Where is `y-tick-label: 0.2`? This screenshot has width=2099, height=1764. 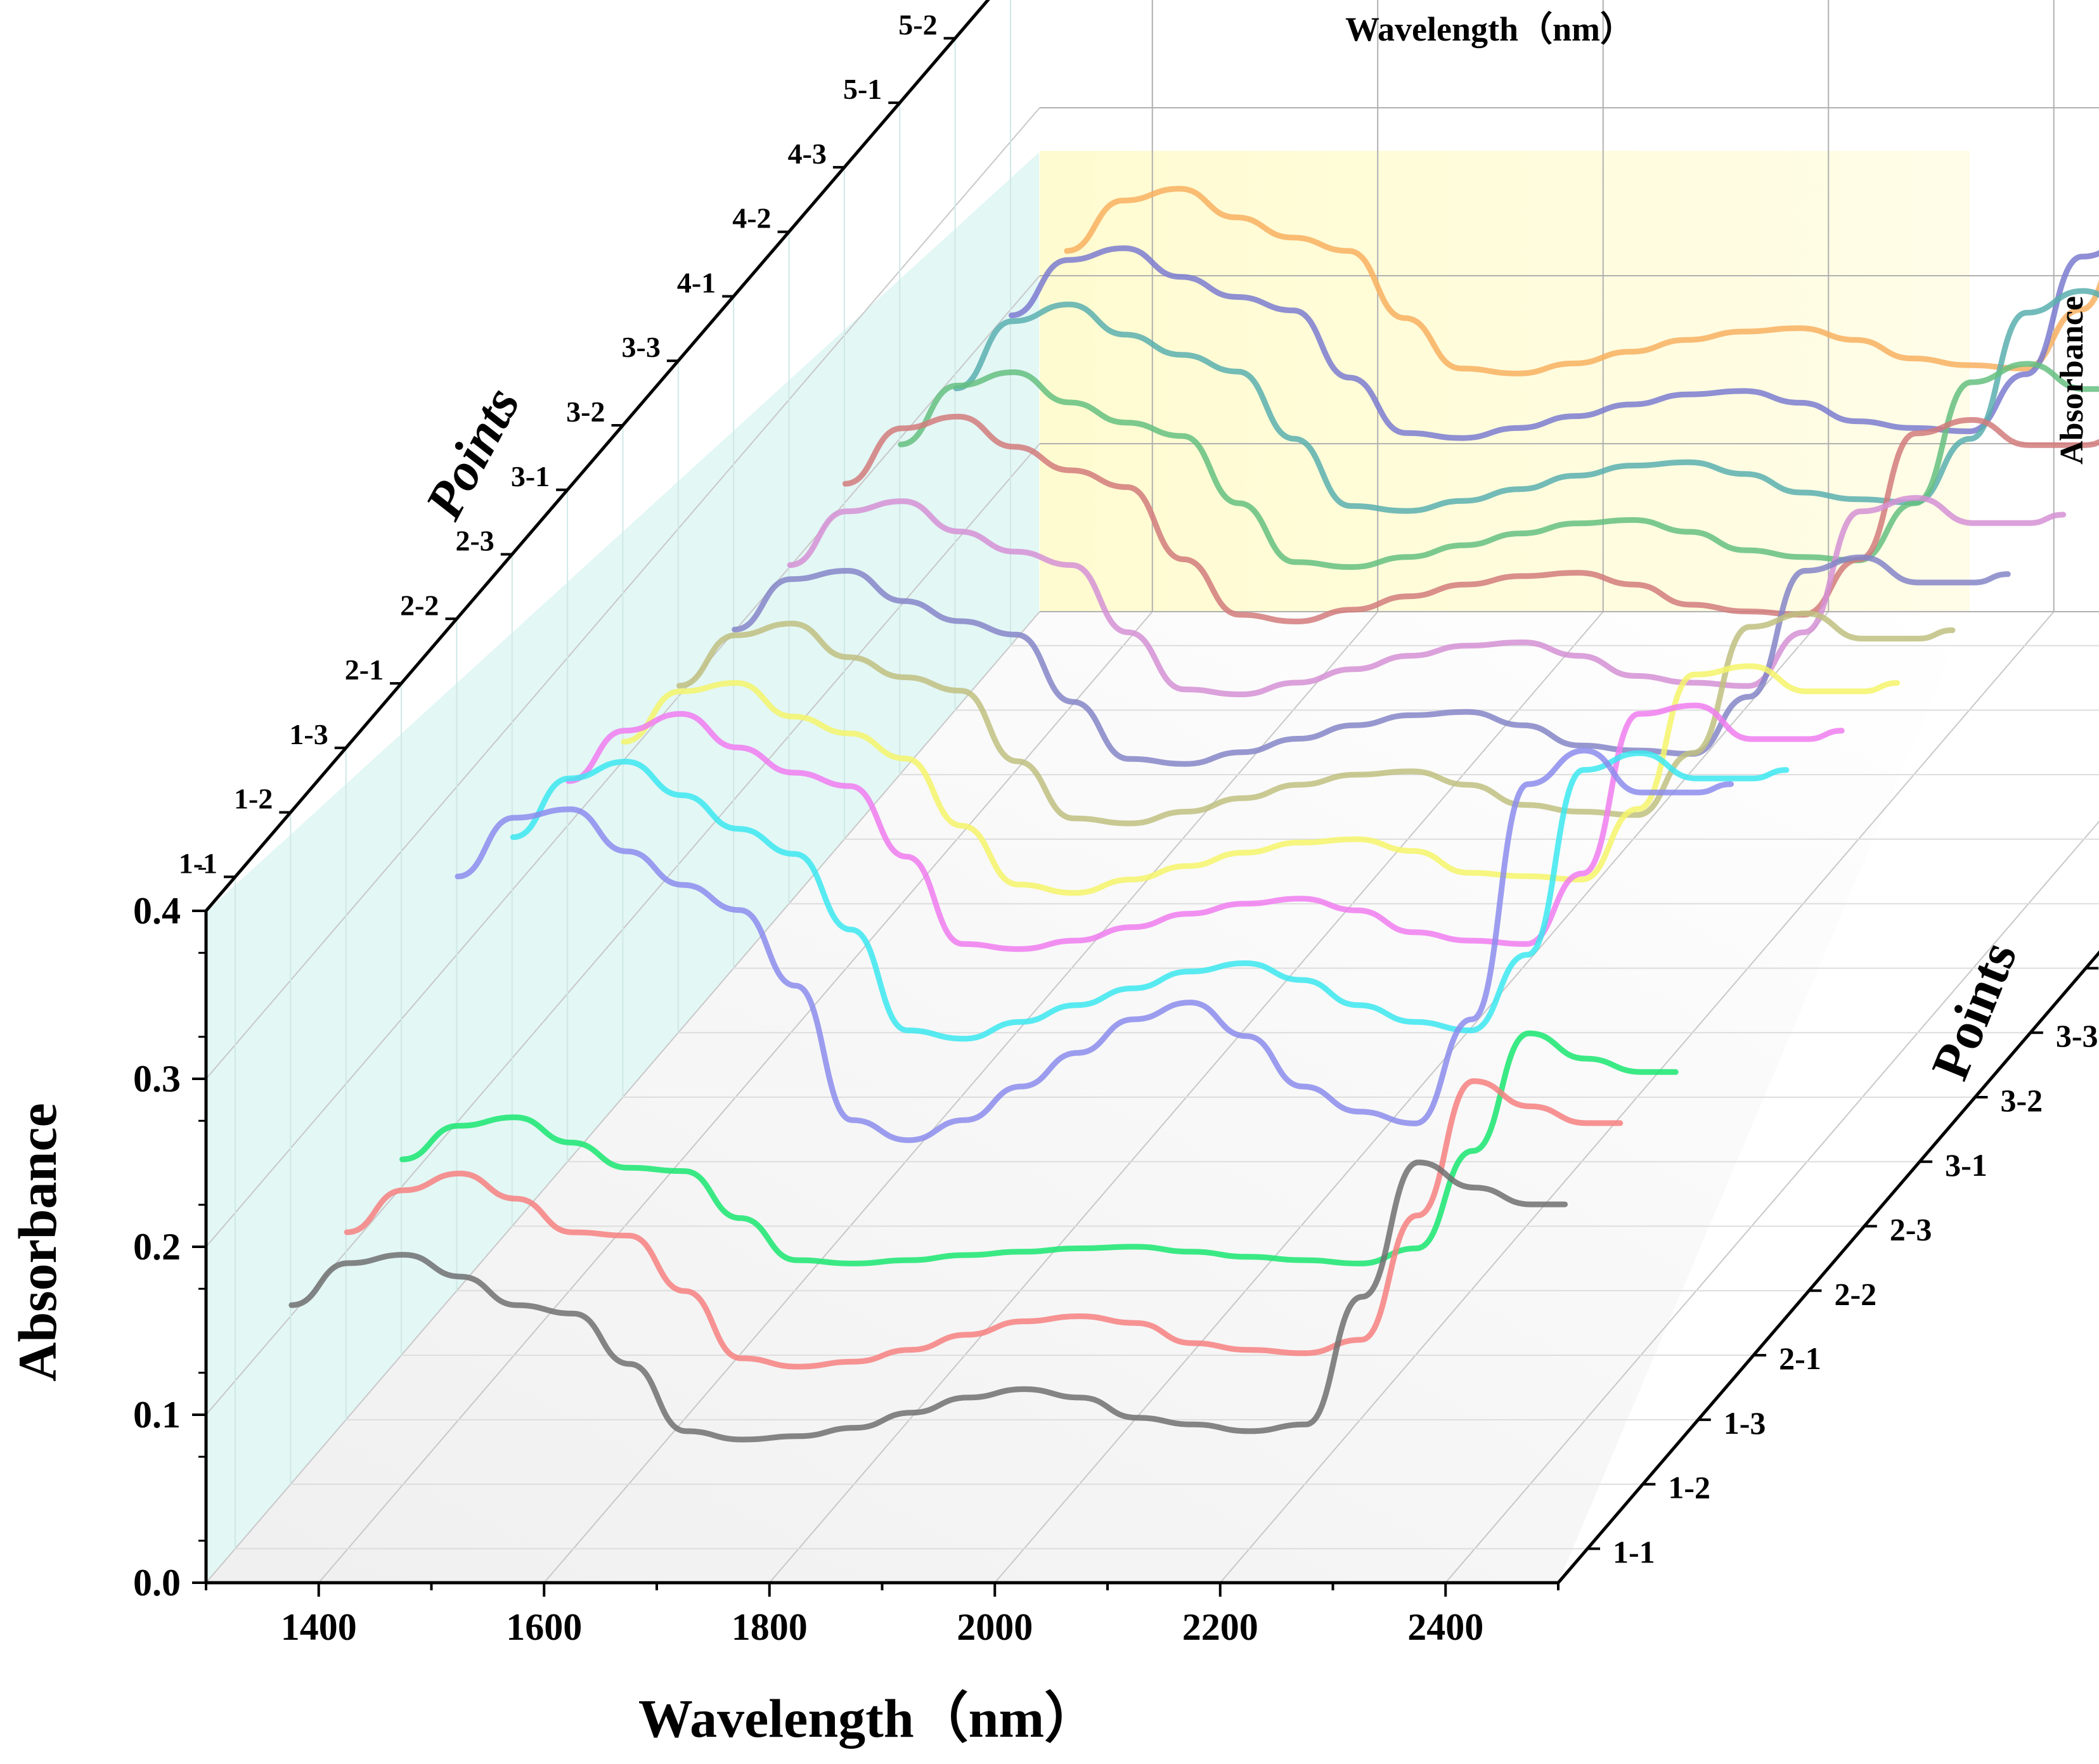
y-tick-label: 0.2 is located at coordinates (157, 1247).